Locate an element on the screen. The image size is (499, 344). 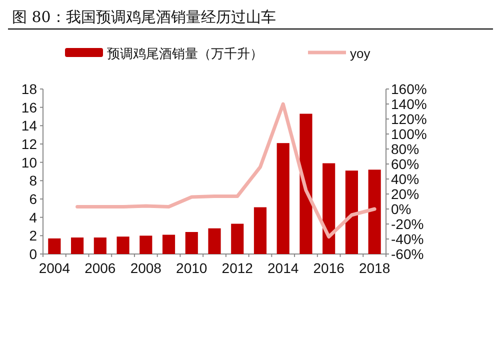
legend-label: yoy is located at coordinates (360, 53).